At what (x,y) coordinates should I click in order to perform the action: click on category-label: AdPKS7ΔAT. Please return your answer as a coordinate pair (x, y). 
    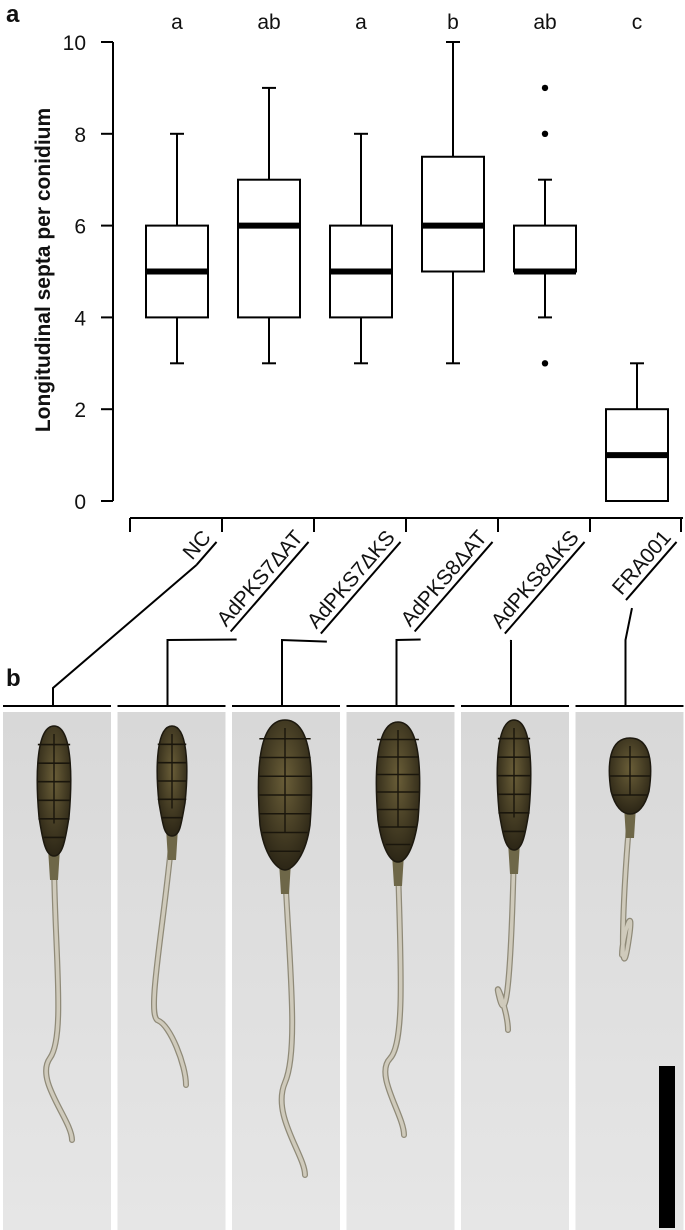
    Looking at the image, I should click on (260, 578).